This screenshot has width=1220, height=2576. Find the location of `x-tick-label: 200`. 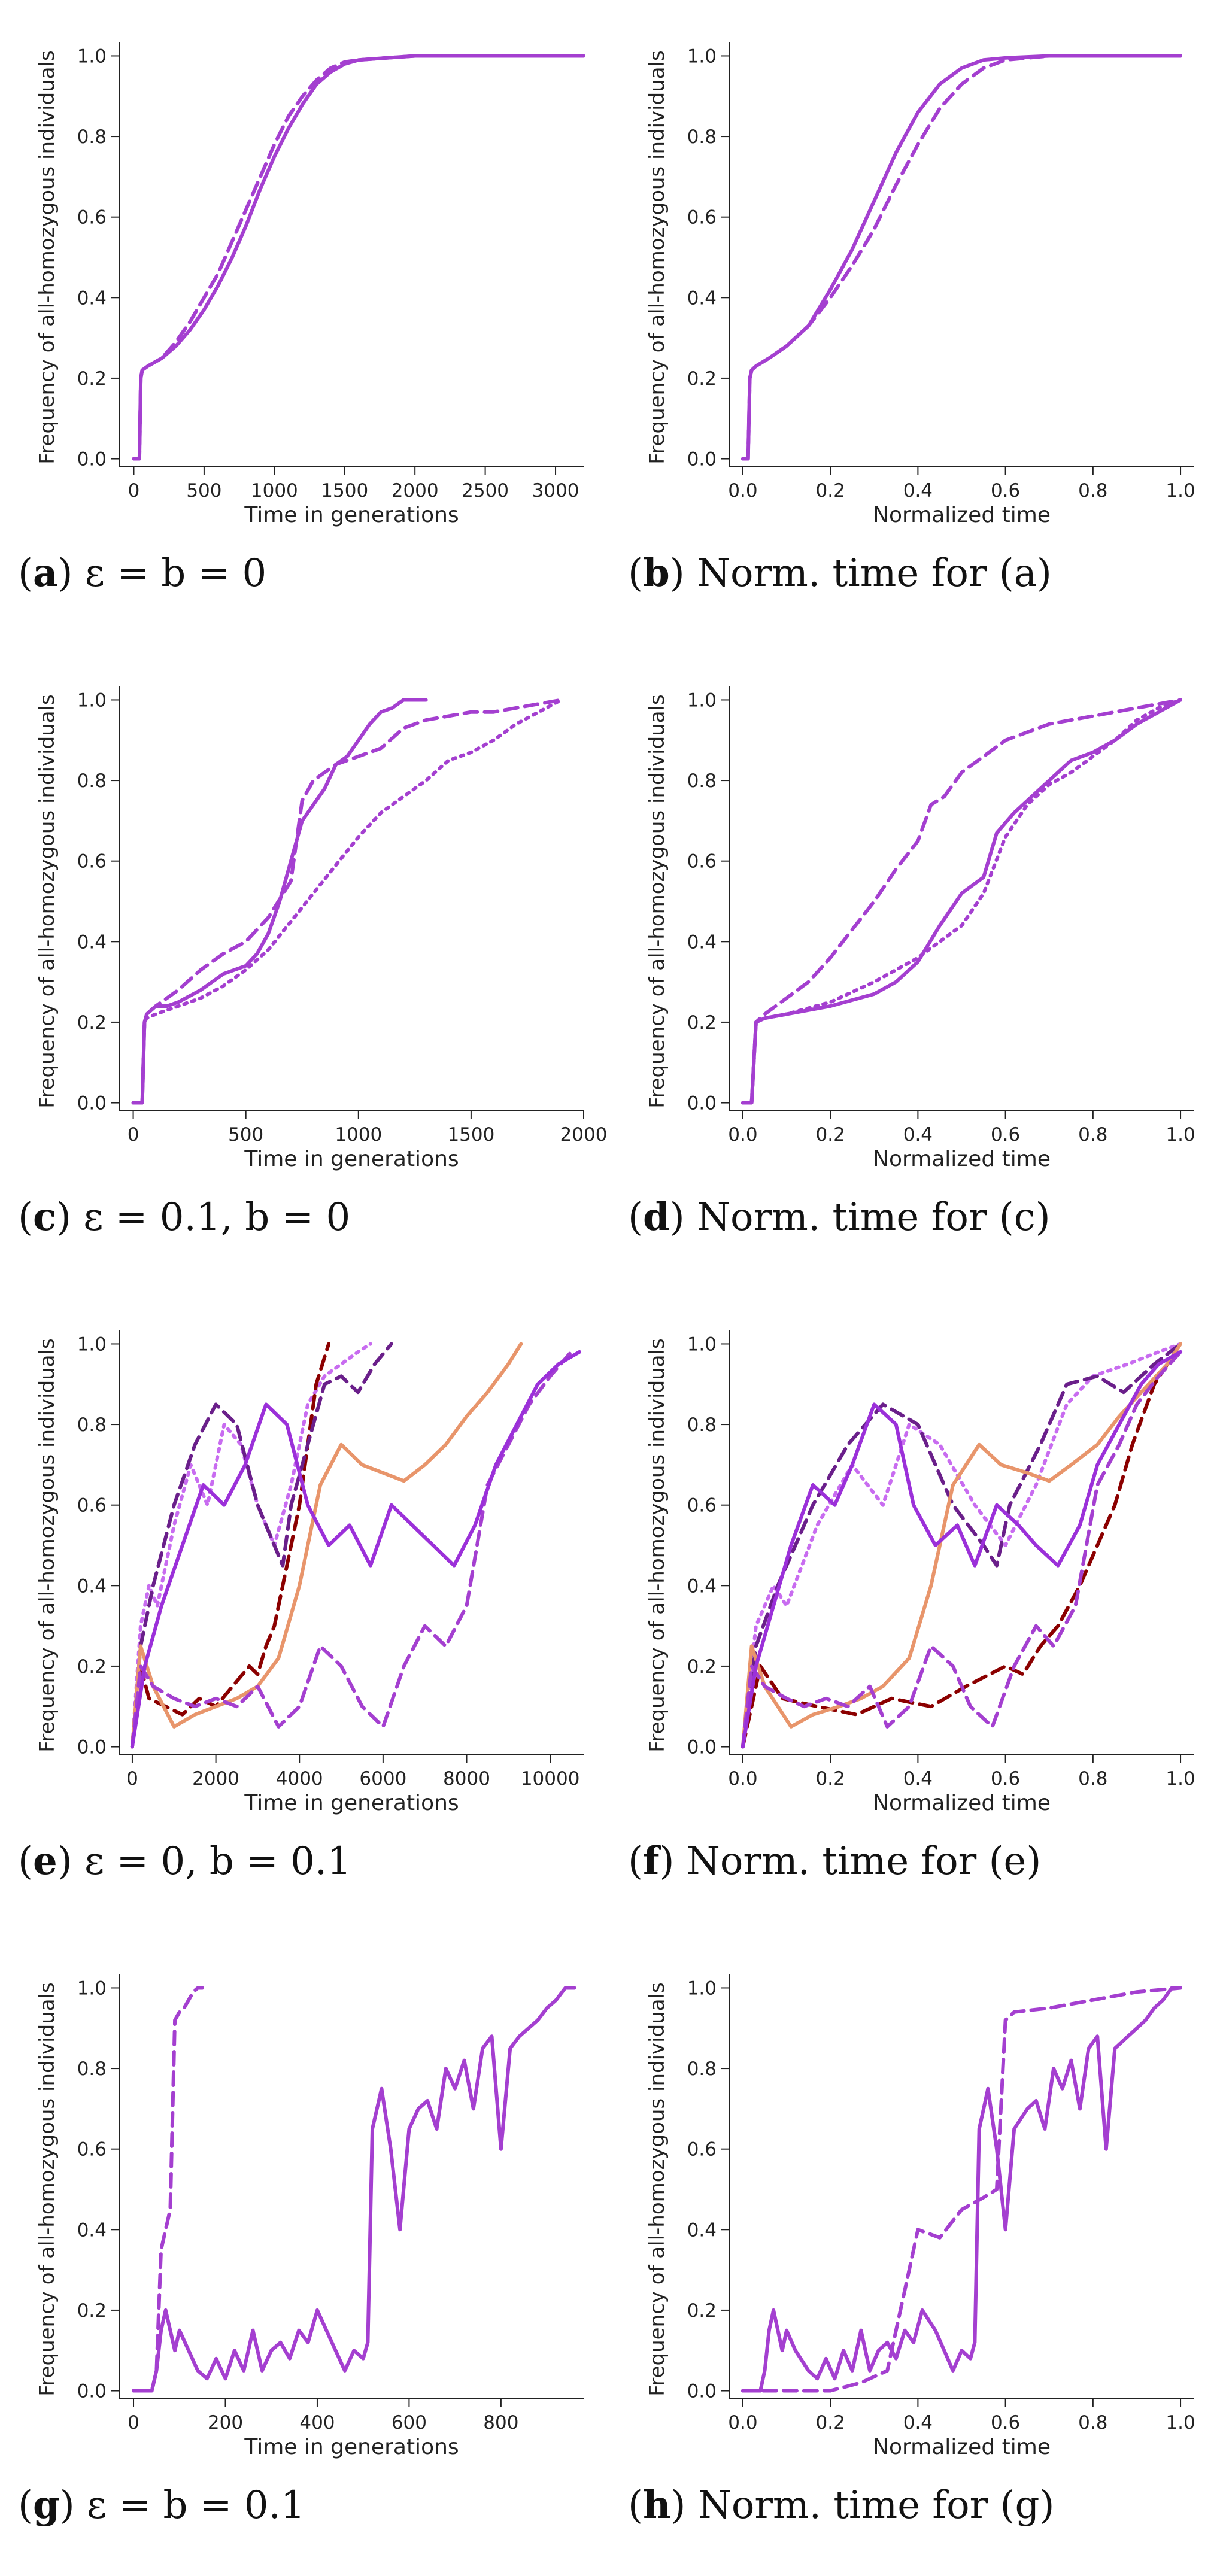

x-tick-label: 200 is located at coordinates (226, 2423).